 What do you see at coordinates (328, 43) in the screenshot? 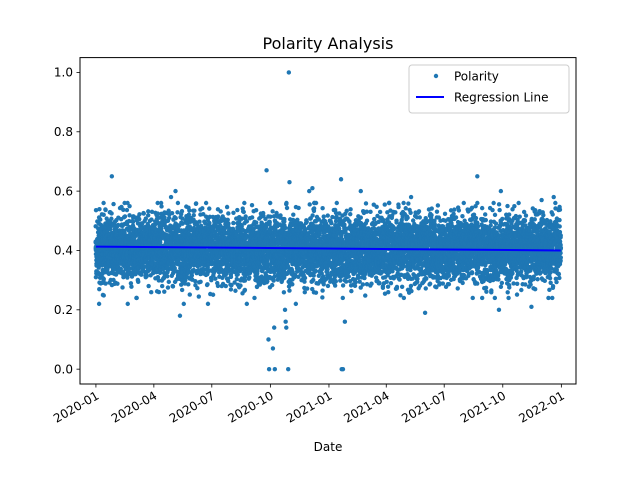
I see `chart-title: Polarity Analysis` at bounding box center [328, 43].